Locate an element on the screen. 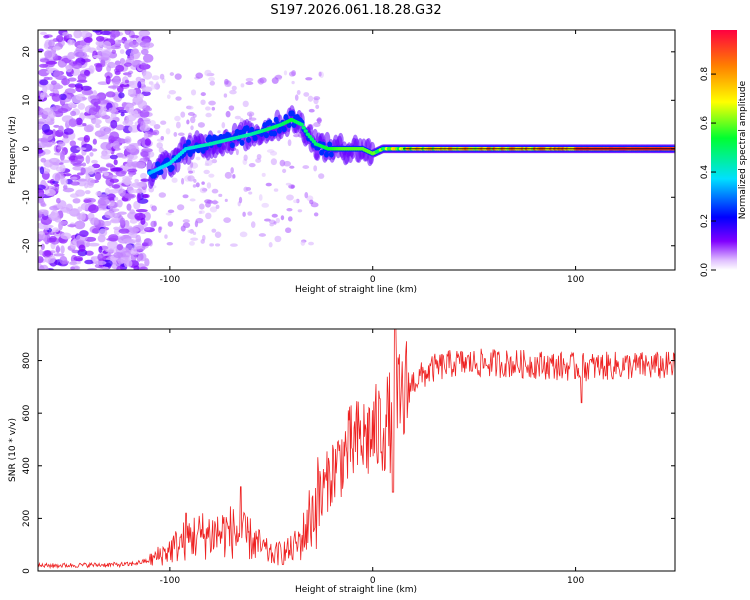 Image resolution: width=750 pixels, height=600 pixels. ridge-halo is located at coordinates (164, 172).